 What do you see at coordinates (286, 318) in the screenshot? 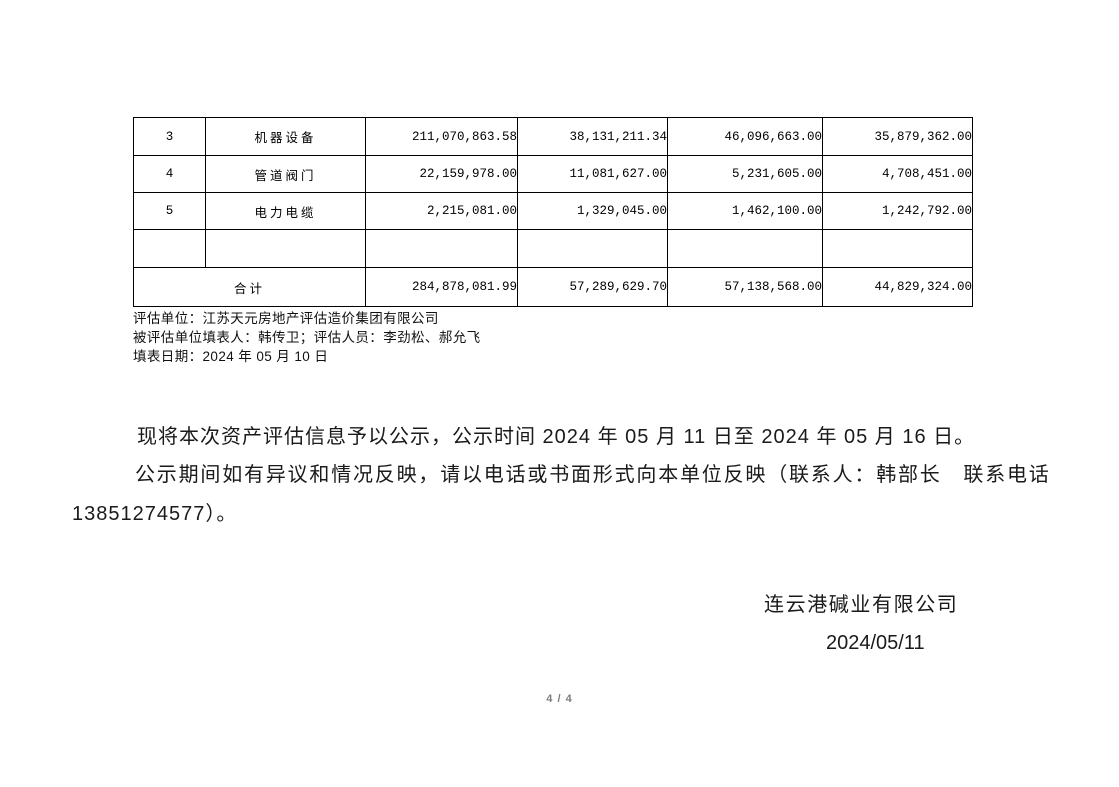
I see `note-appraiser-unit: 评估单位：江苏天元房地产评估造价集团有限公司` at bounding box center [286, 318].